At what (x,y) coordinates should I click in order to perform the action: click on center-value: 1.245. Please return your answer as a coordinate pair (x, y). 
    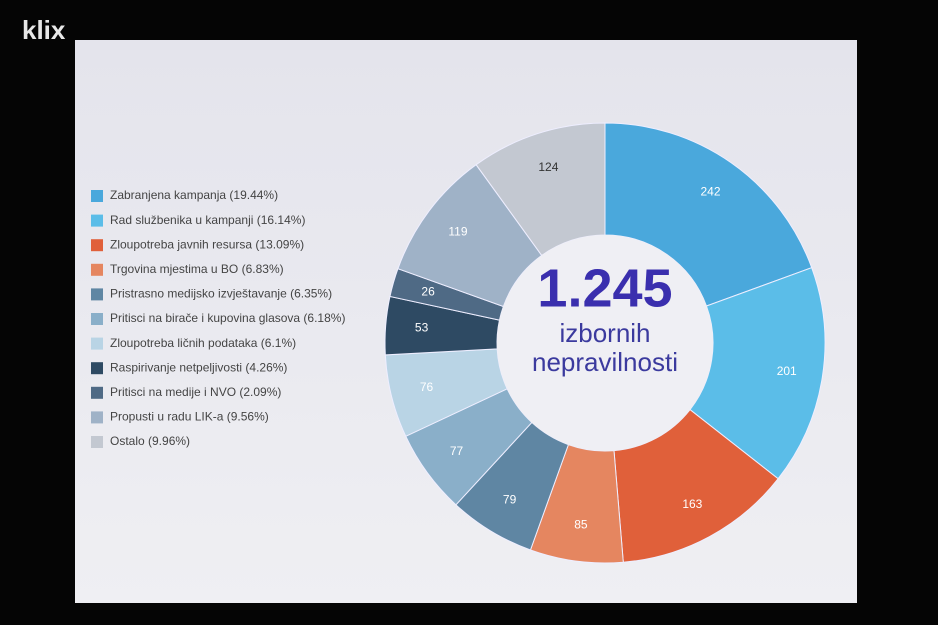
    Looking at the image, I should click on (604, 288).